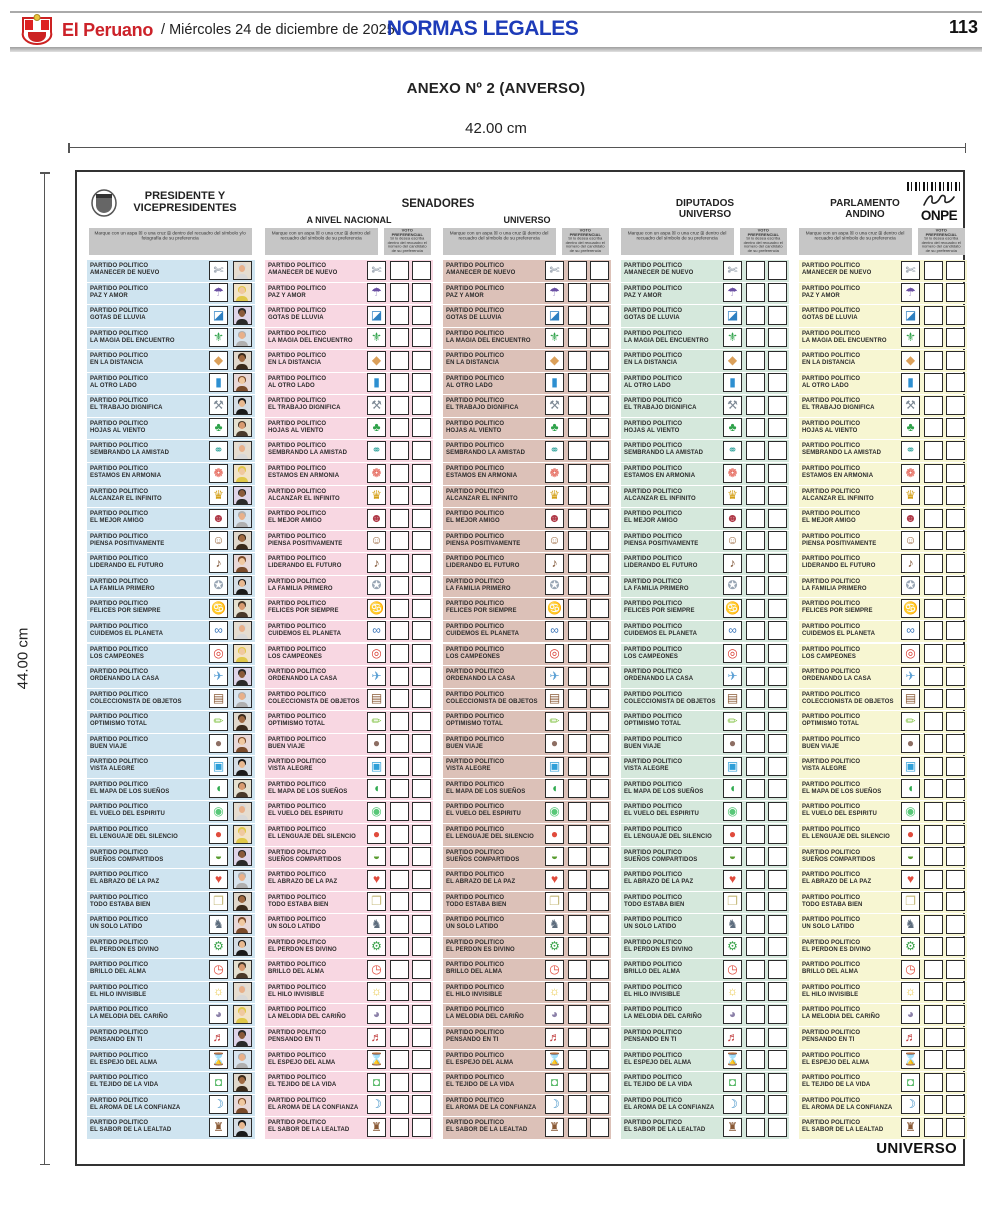 Image resolution: width=992 pixels, height=1210 pixels. What do you see at coordinates (732, 766) in the screenshot?
I see `laptop-icon: ▣` at bounding box center [732, 766].